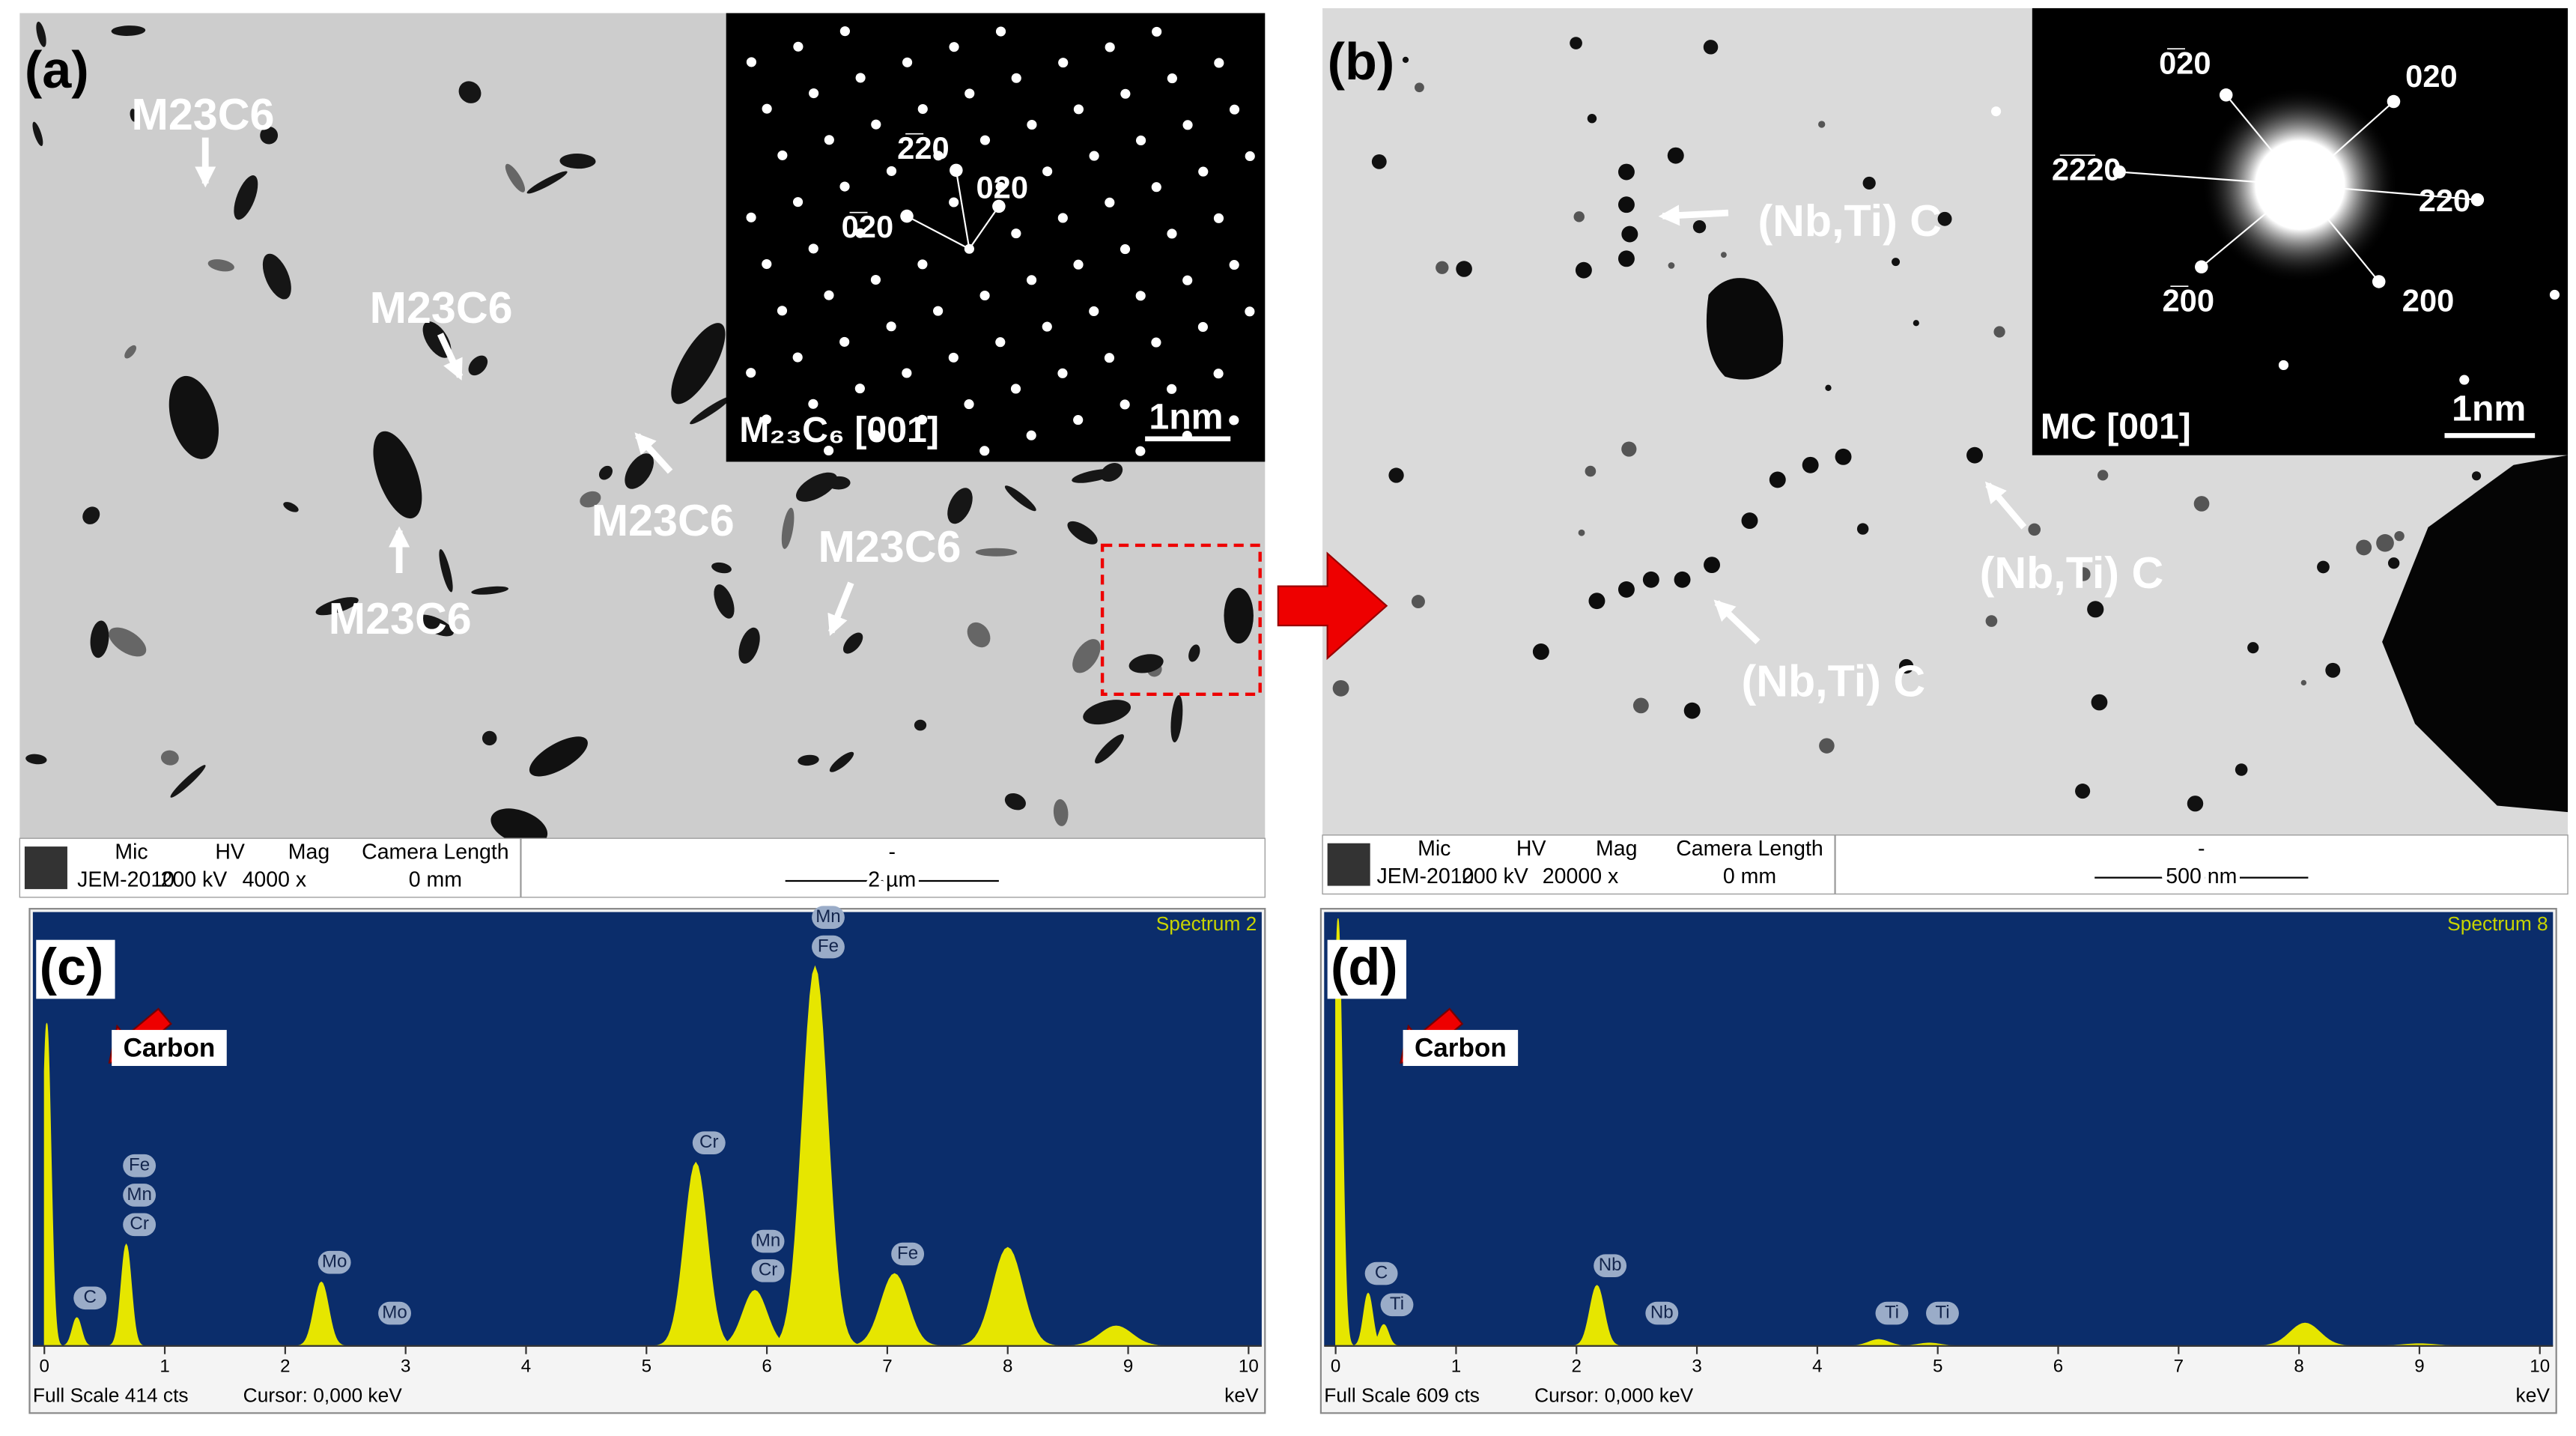  Describe the element at coordinates (890, 546) in the screenshot. I see `phase-label: M23C6` at that location.